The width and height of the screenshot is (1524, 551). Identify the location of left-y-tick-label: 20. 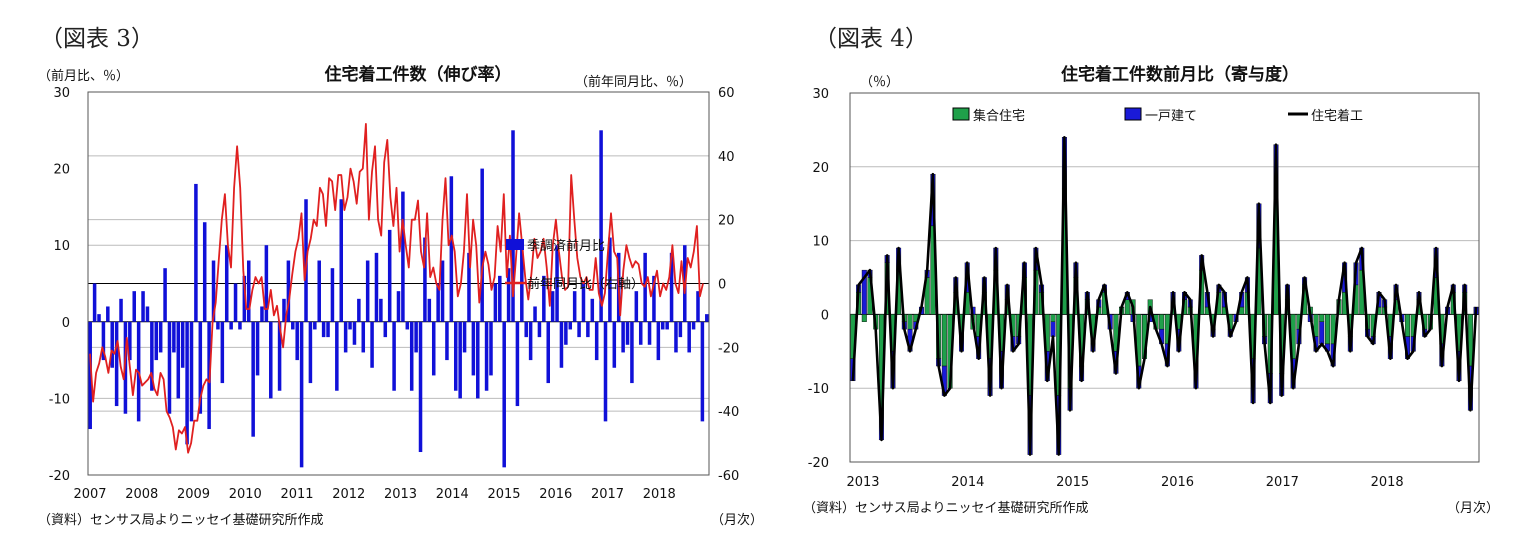
(61, 170).